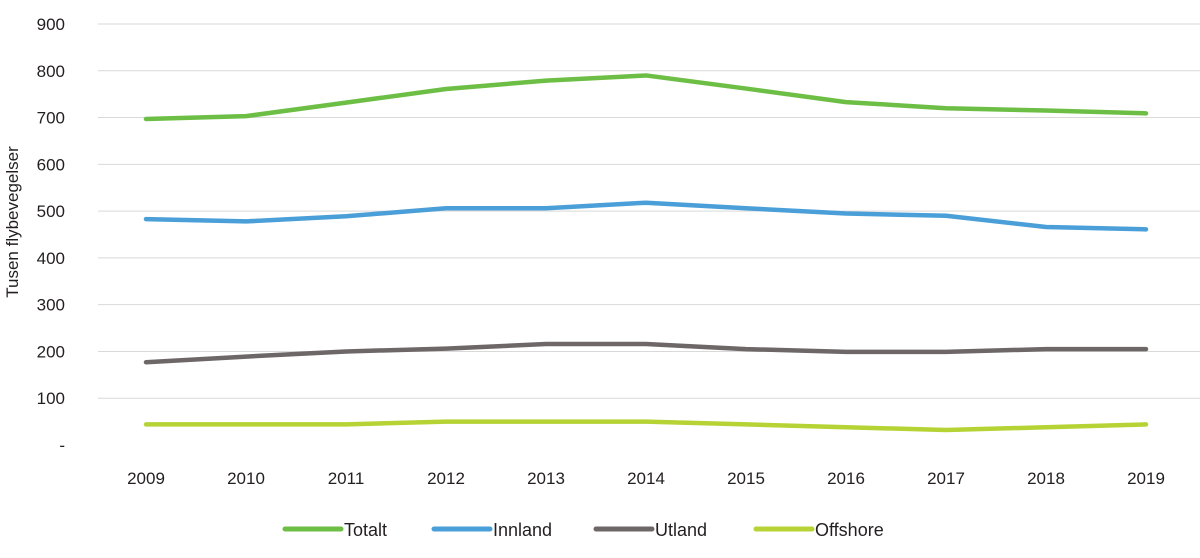  I want to click on legend-item-offshore: Offshore, so click(818, 530).